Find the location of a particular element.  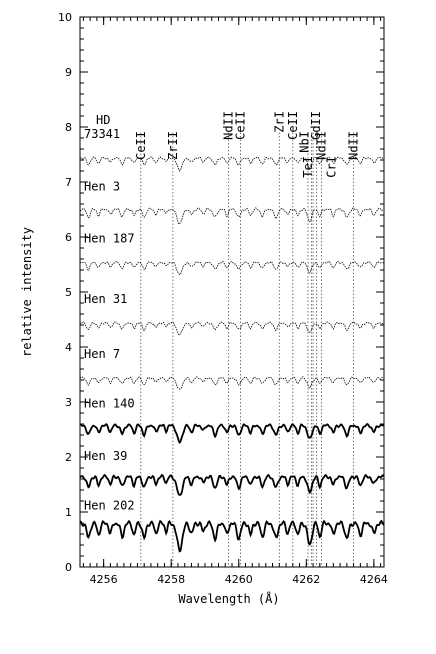

y-tick-label: 7 is located at coordinates (68, 182).